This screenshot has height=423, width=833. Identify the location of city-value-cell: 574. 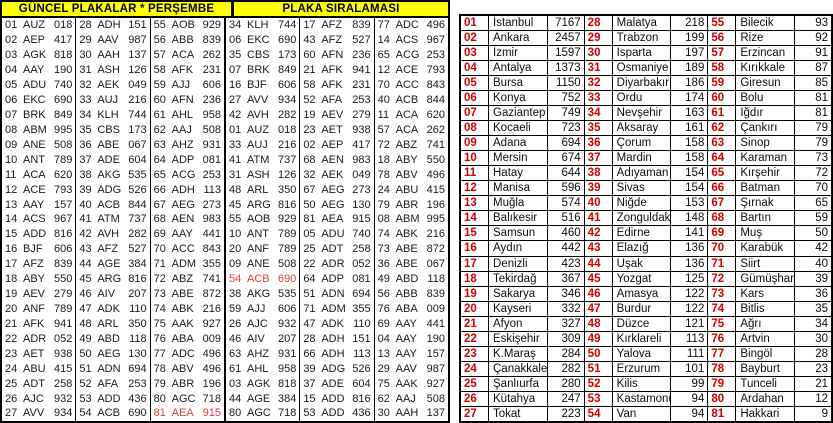
(565, 203).